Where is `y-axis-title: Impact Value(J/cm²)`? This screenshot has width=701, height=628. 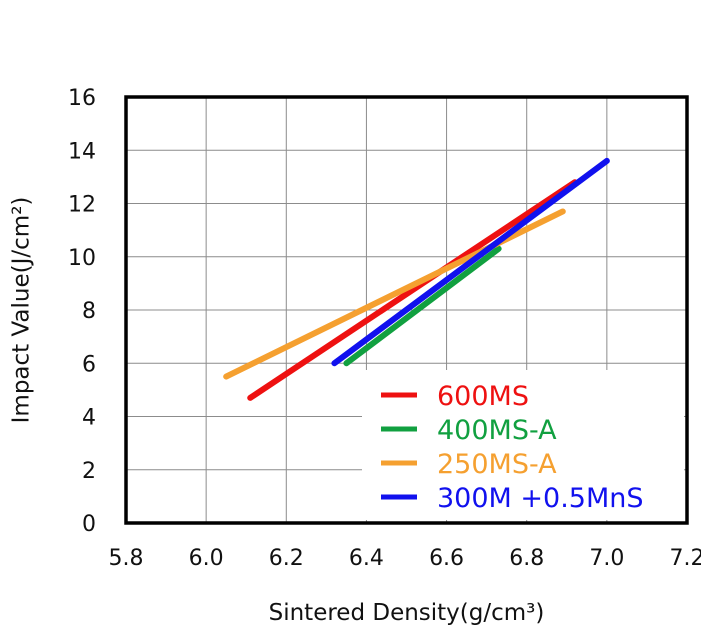 y-axis-title: Impact Value(J/cm²) is located at coordinates (22, 310).